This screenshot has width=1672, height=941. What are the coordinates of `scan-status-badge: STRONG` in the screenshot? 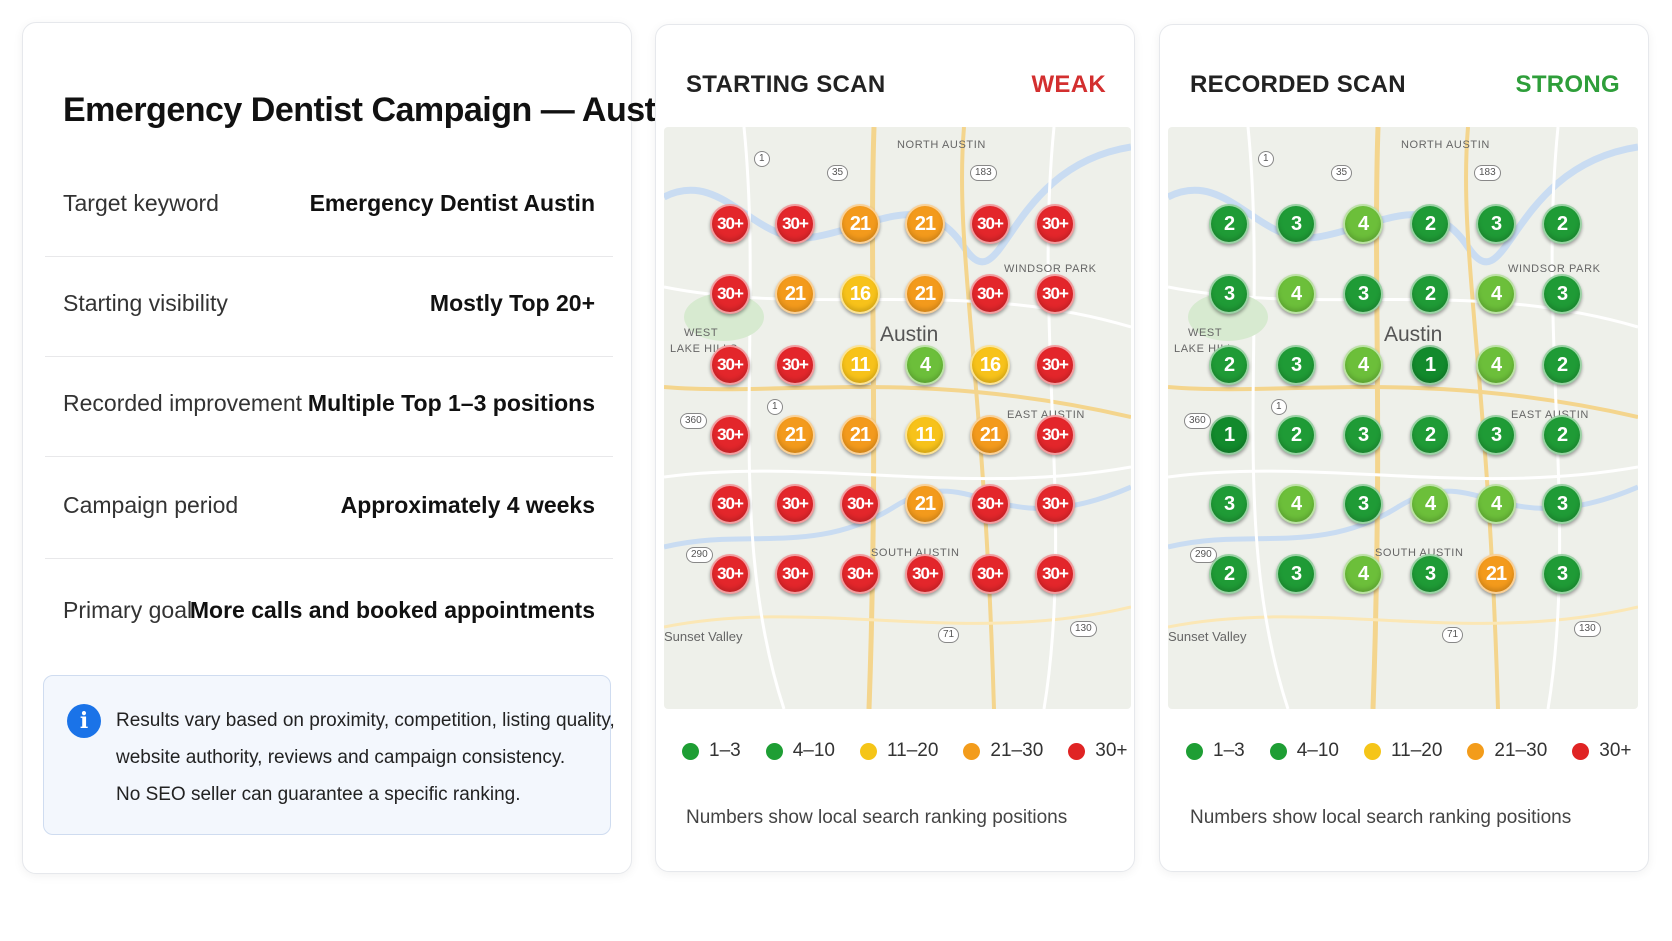 It's located at (1567, 84).